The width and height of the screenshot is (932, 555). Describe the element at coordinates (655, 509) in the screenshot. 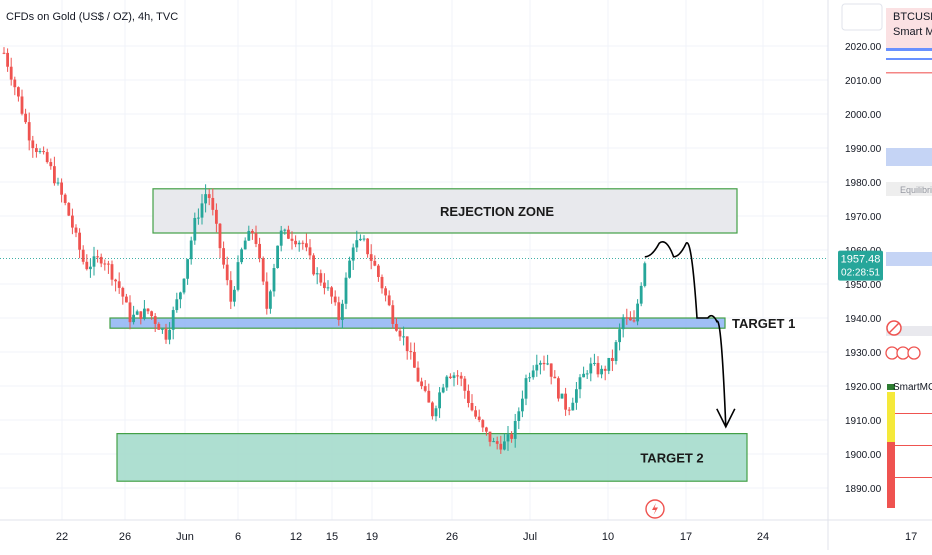

I see `event-icon` at that location.